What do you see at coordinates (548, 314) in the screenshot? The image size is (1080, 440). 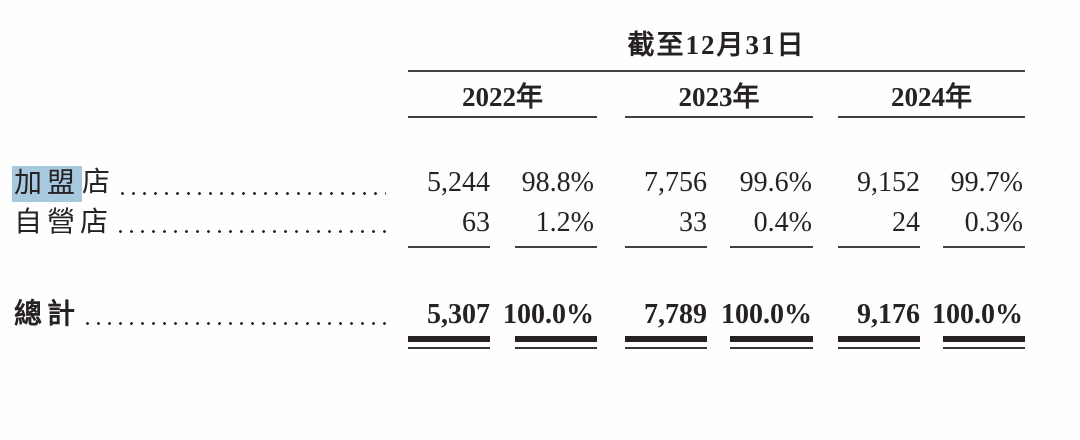 I see `total-2022-percent: 100.0%` at bounding box center [548, 314].